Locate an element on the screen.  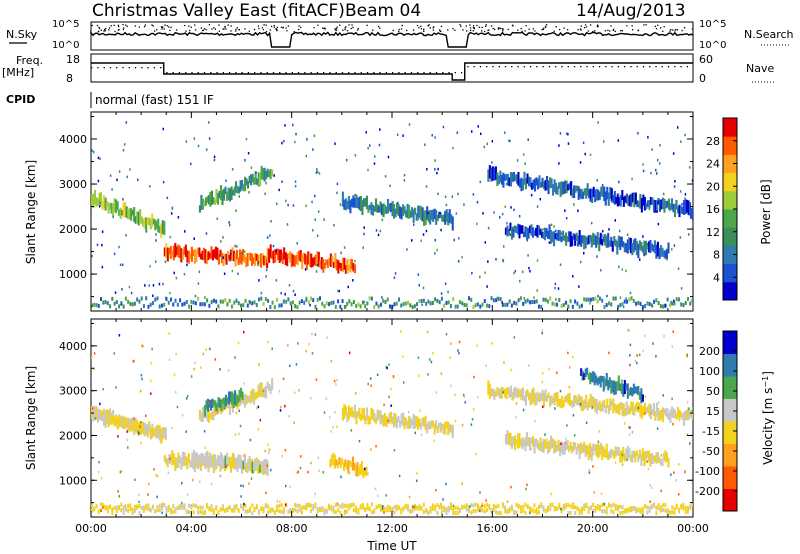
nsky-line is located at coordinates (392, 39).